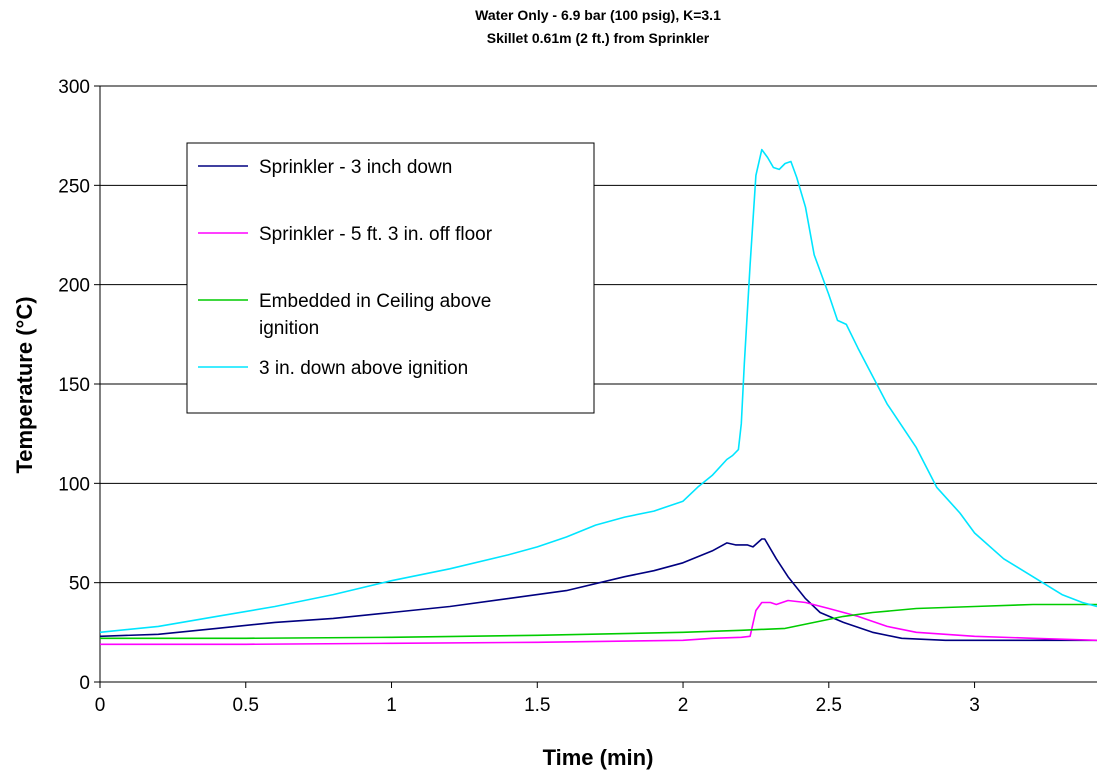 This screenshot has height=778, width=1097. Describe the element at coordinates (683, 705) in the screenshot. I see `x-tick-label-4: 2` at that location.